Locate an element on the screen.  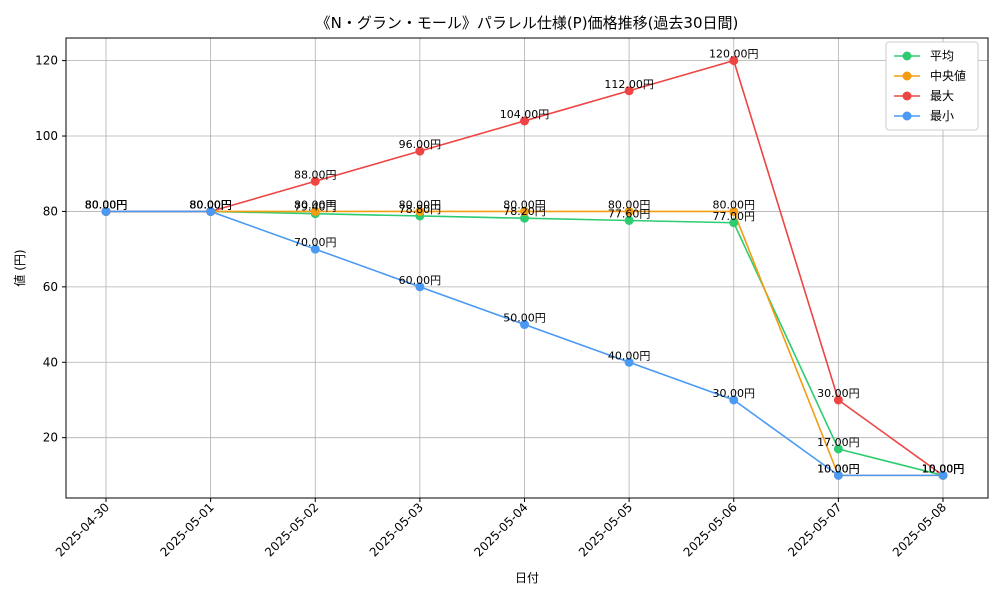
data-label: 78.20円 is located at coordinates (524, 211).